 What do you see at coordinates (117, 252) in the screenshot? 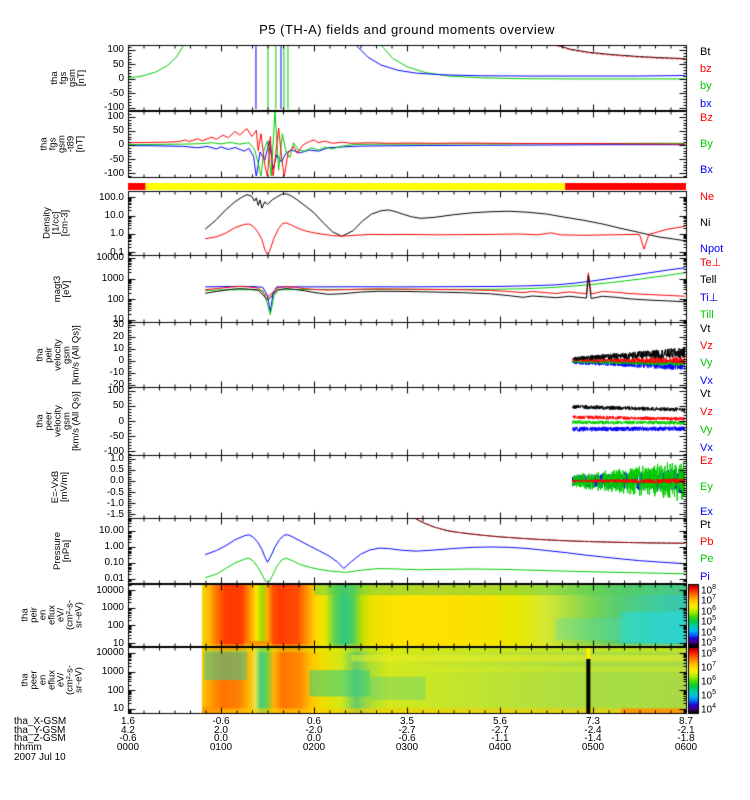
I see `y-tick-label: 0.1` at bounding box center [117, 252].